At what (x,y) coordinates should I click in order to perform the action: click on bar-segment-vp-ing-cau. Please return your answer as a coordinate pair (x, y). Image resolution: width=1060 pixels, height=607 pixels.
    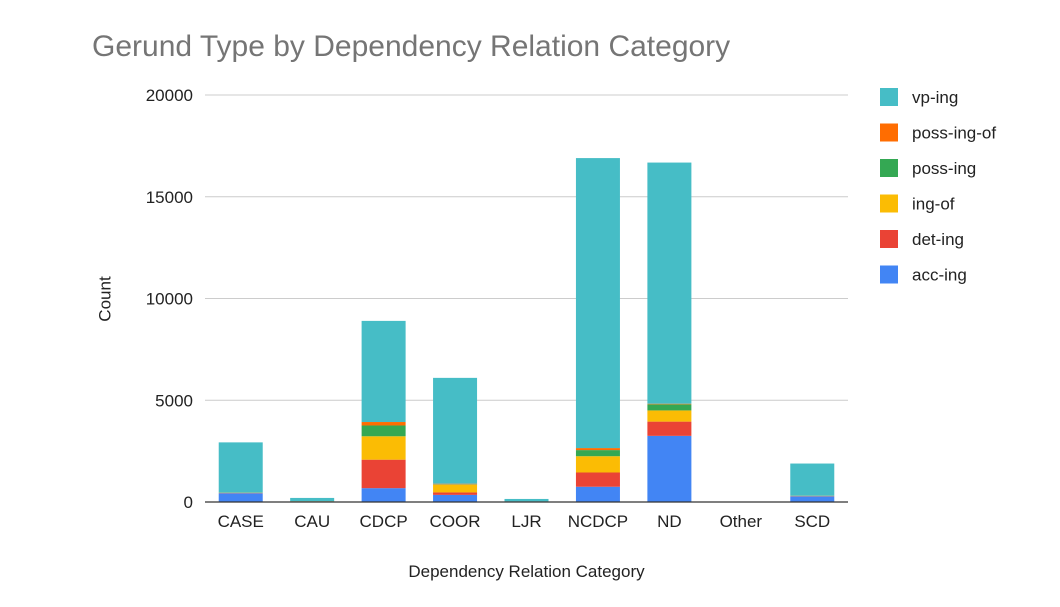
    Looking at the image, I should click on (312, 499).